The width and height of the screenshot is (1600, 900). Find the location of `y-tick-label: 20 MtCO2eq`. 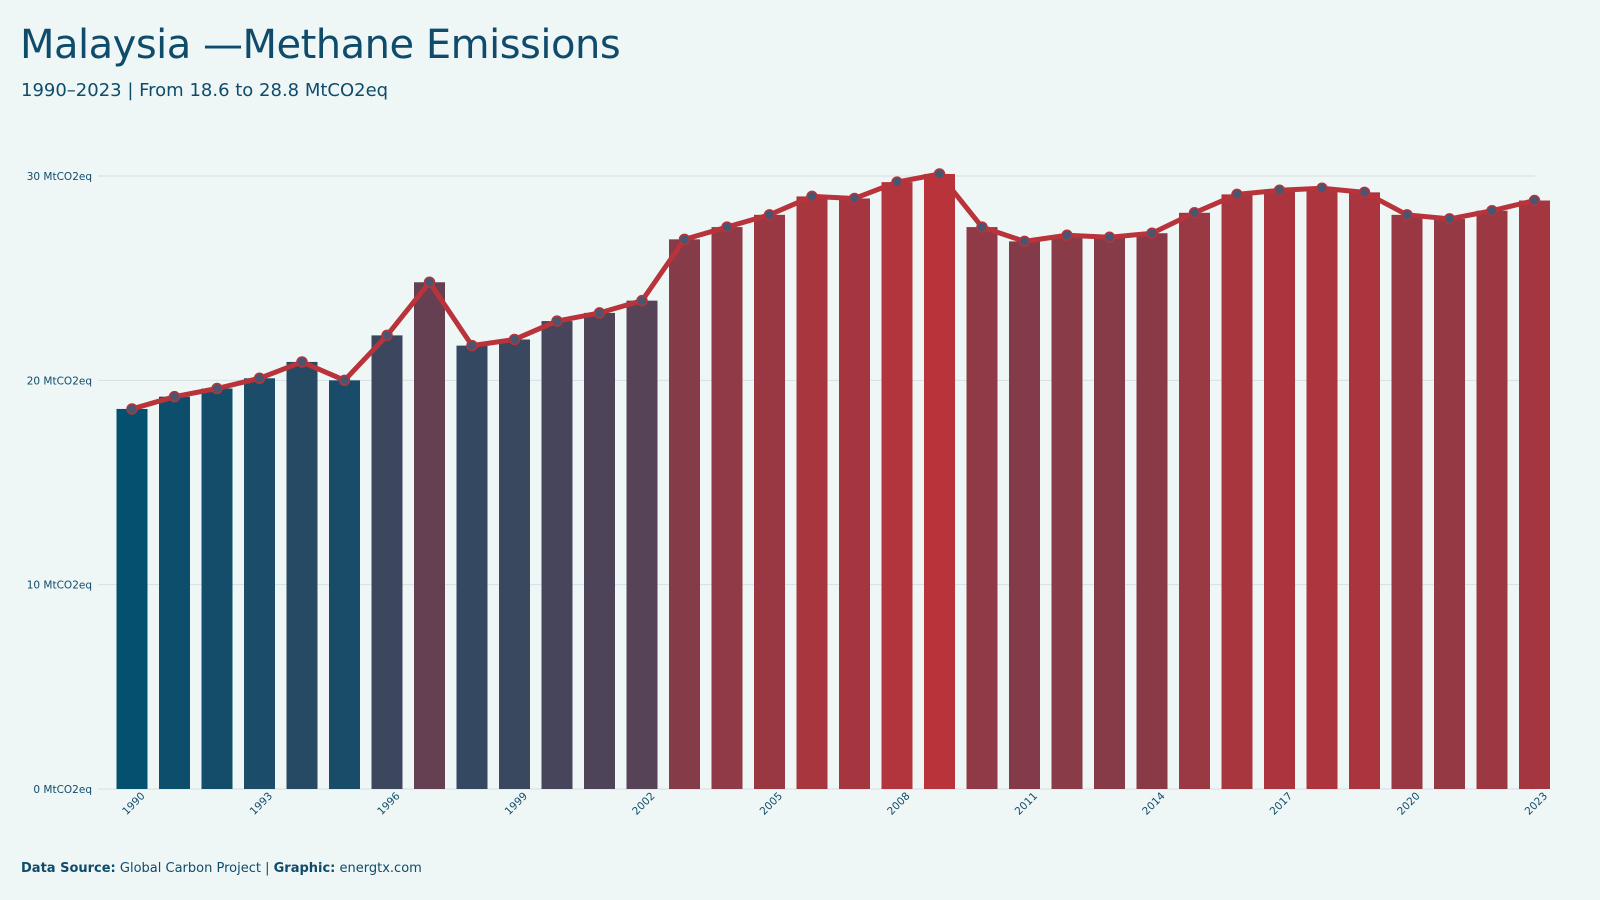

y-tick-label: 20 MtCO2eq is located at coordinates (59, 381).